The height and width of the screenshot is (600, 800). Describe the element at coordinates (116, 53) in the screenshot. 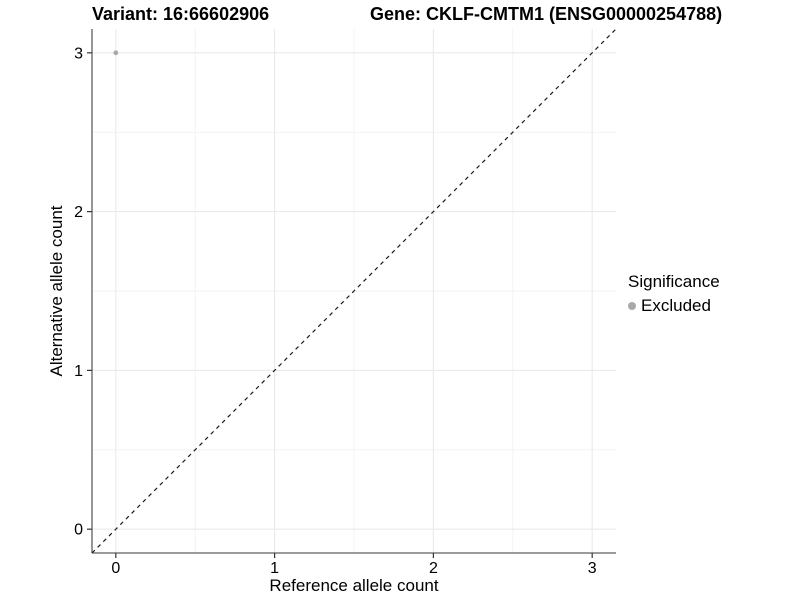

I see `data-point-excluded` at that location.